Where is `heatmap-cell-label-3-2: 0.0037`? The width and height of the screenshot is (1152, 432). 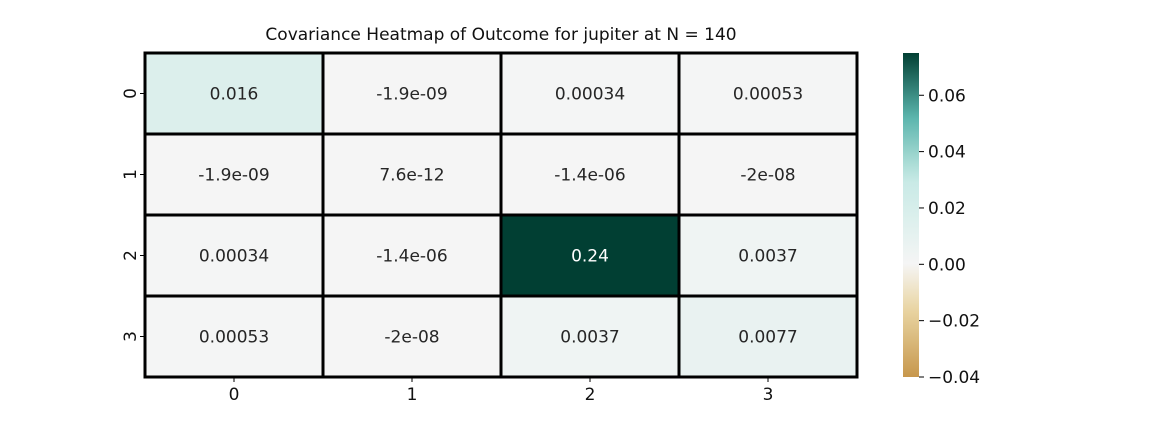 heatmap-cell-label-3-2: 0.0037 is located at coordinates (589, 338).